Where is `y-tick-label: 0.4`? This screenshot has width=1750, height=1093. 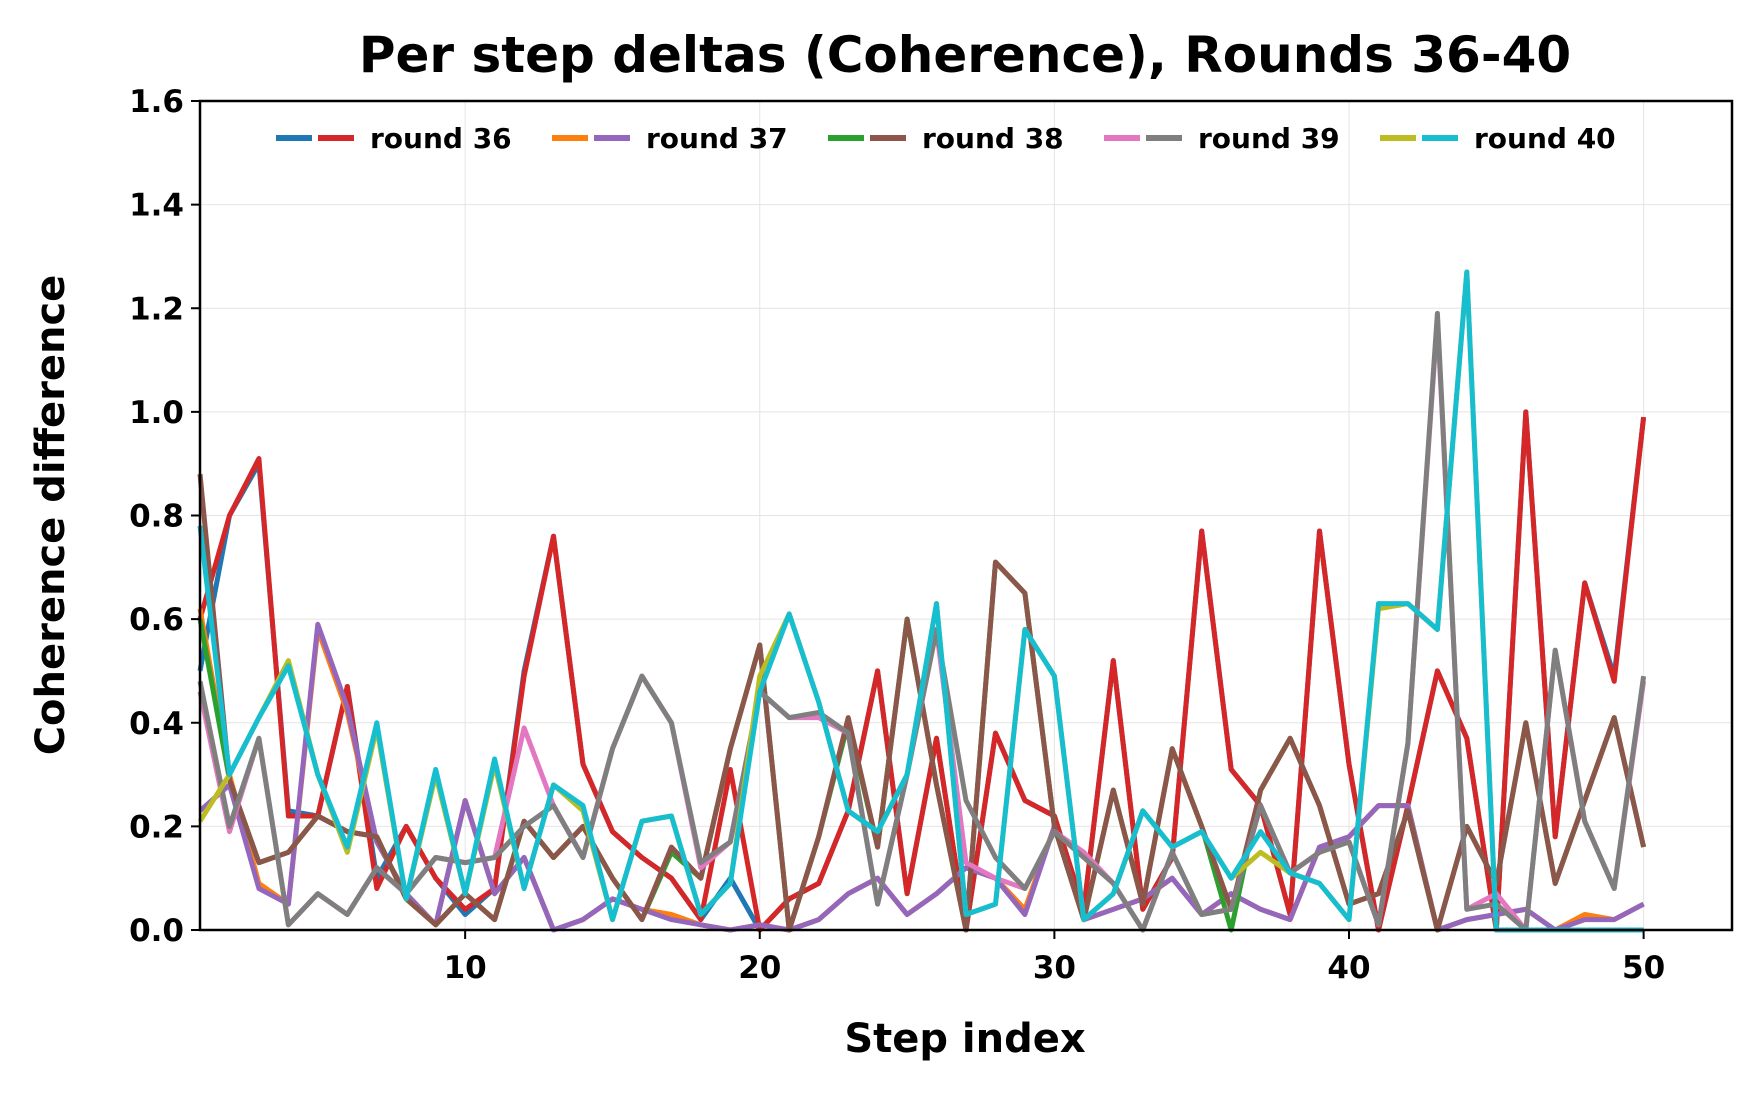
y-tick-label: 0.4 is located at coordinates (156, 724).